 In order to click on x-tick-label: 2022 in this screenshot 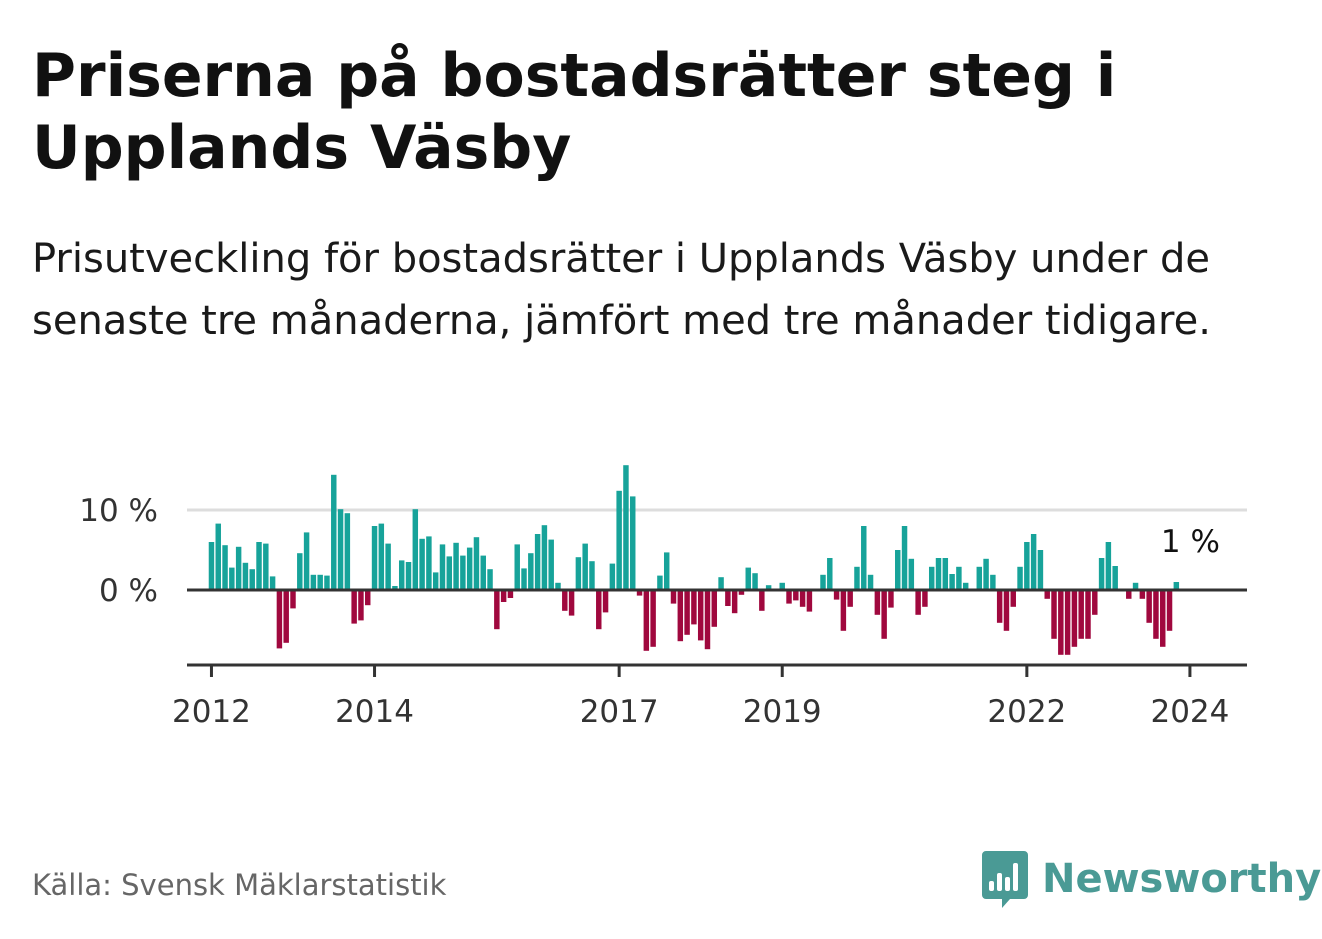, I will do `click(1026, 712)`.